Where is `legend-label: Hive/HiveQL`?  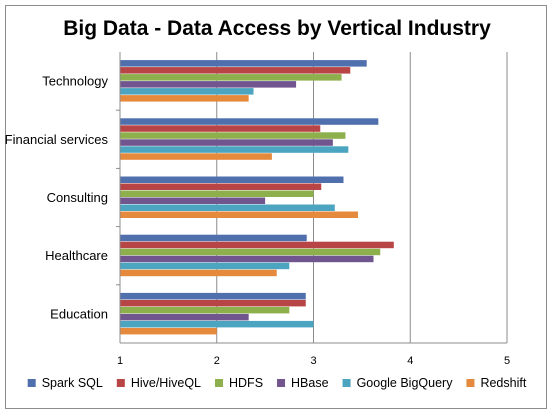
legend-label: Hive/HiveQL is located at coordinates (166, 383).